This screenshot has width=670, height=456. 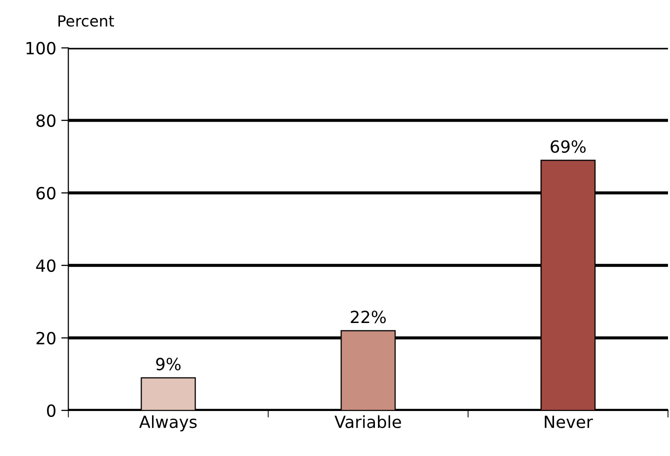 What do you see at coordinates (168, 364) in the screenshot?
I see `data-label: 9%` at bounding box center [168, 364].